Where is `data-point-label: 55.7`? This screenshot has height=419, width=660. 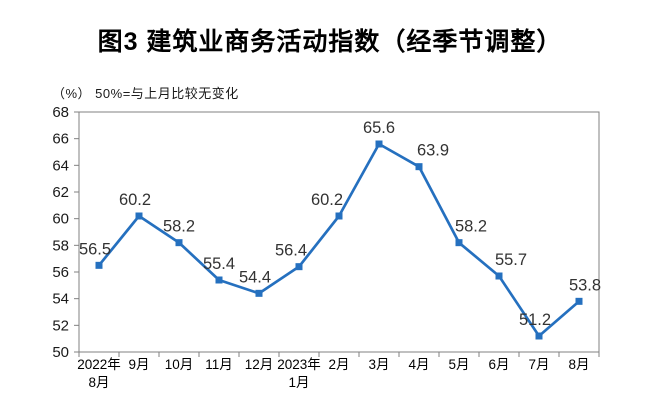
data-point-label: 55.7 is located at coordinates (511, 260).